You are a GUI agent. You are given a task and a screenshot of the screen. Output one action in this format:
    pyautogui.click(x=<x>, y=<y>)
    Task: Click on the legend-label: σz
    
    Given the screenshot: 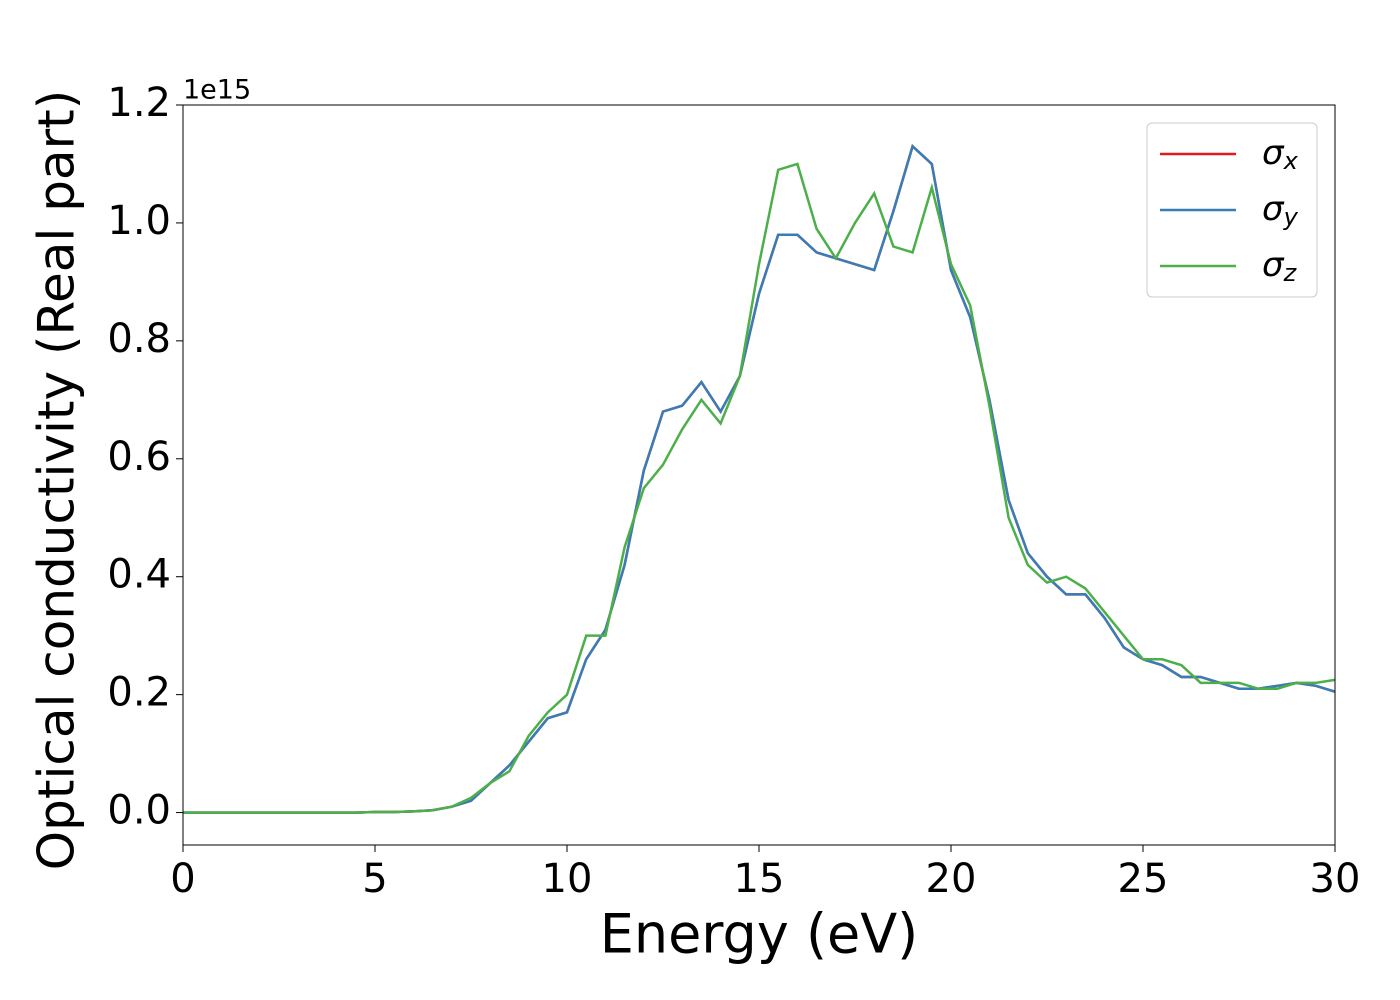 What is the action you would take?
    pyautogui.click(x=1280, y=266)
    